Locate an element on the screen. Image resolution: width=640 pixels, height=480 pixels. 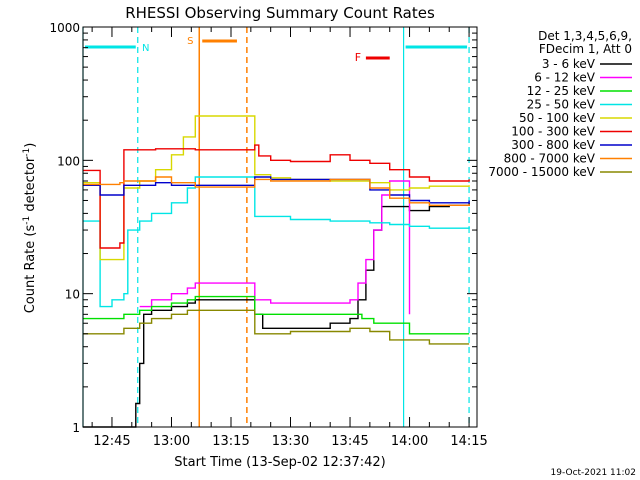
legend-label-9: 7000 - 15000 keV is located at coordinates (541, 172).